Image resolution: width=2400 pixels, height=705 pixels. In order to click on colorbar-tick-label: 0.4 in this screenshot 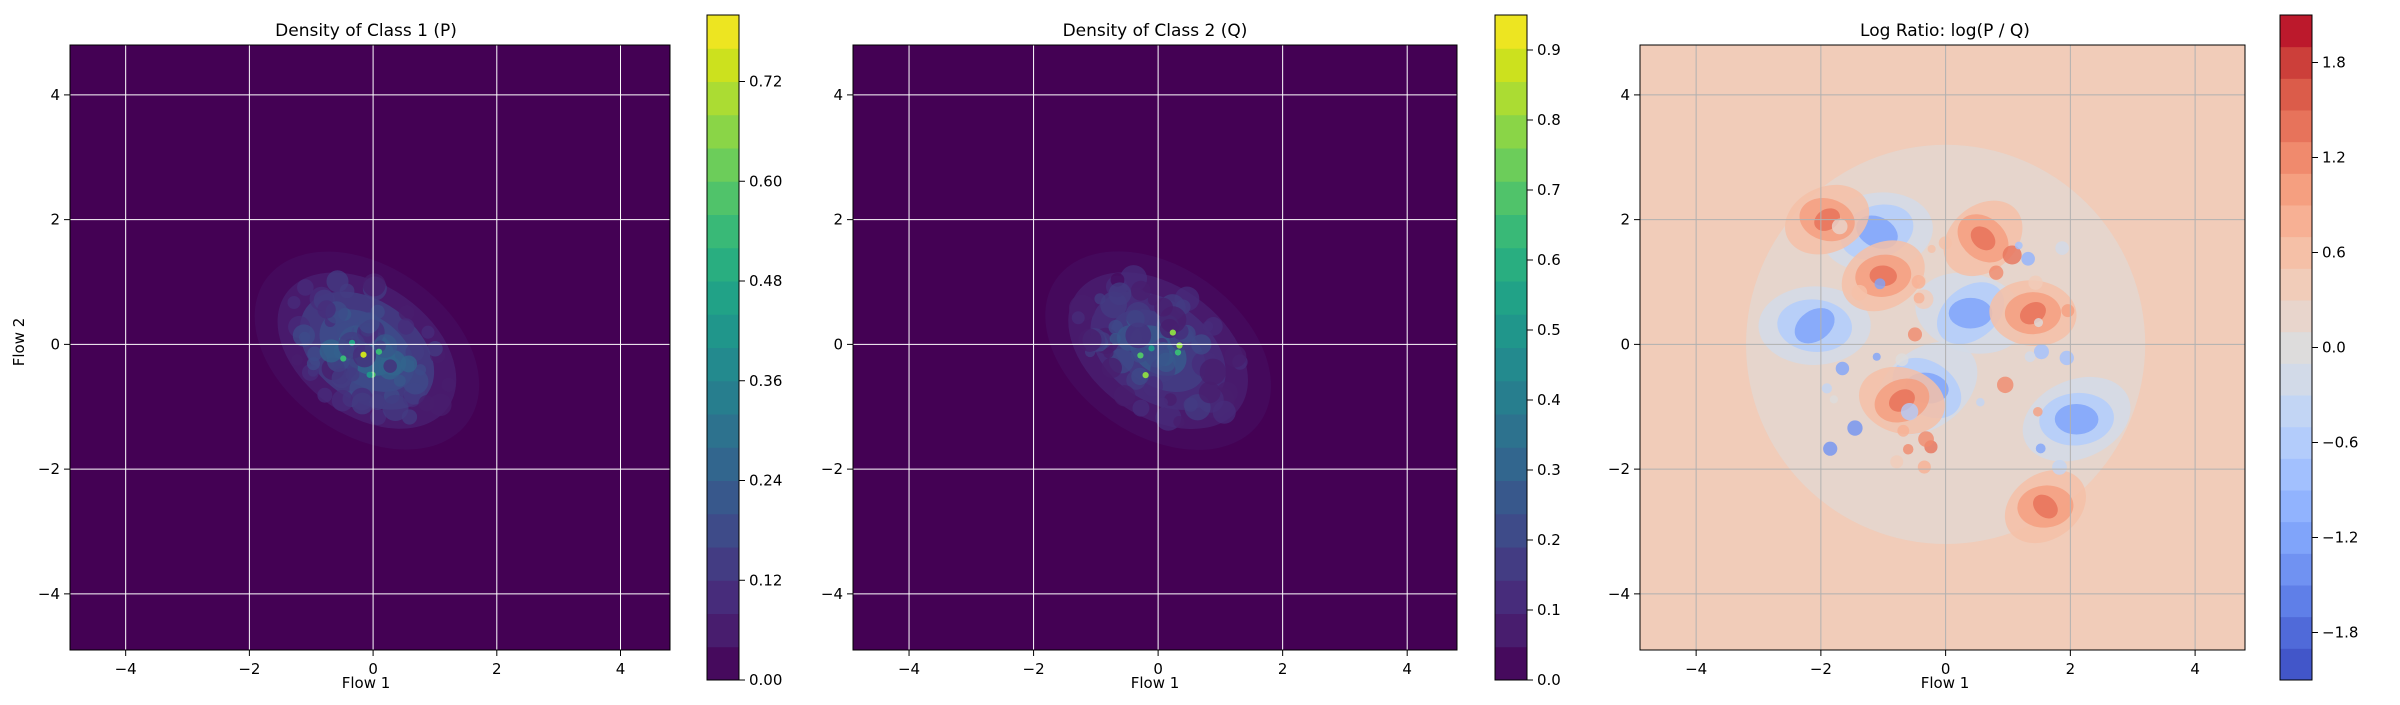, I will do `click(1549, 400)`.